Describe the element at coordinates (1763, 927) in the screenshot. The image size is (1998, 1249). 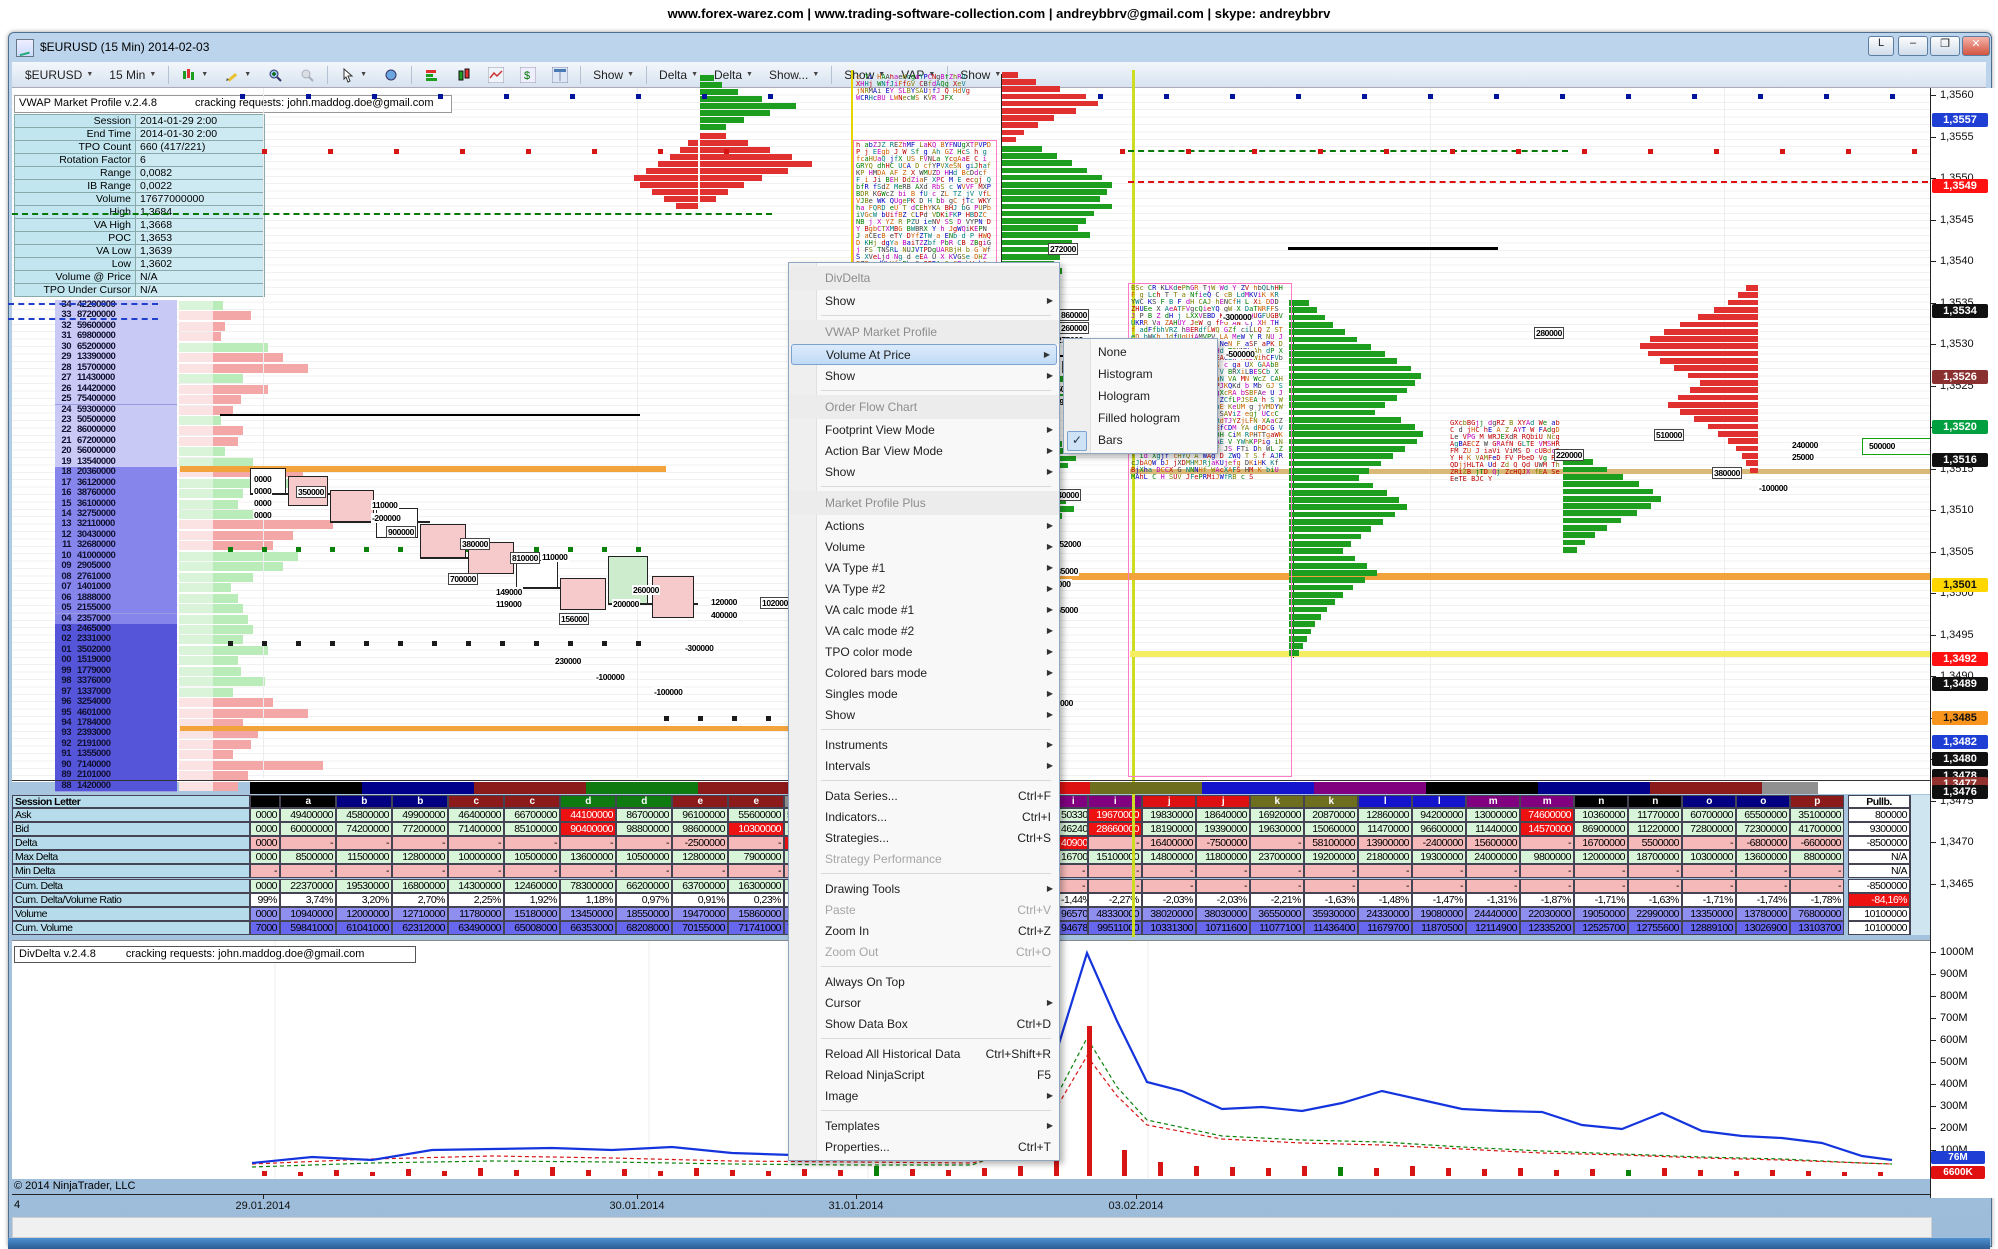
I see `table-cell: 13026900` at that location.